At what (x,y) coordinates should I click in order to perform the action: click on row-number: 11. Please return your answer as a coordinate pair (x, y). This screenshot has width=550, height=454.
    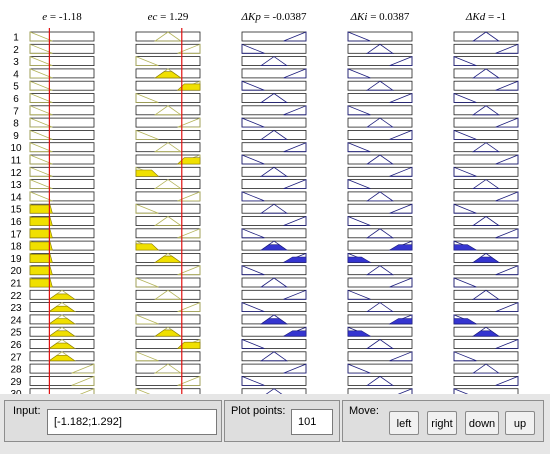
    Looking at the image, I should click on (16, 161).